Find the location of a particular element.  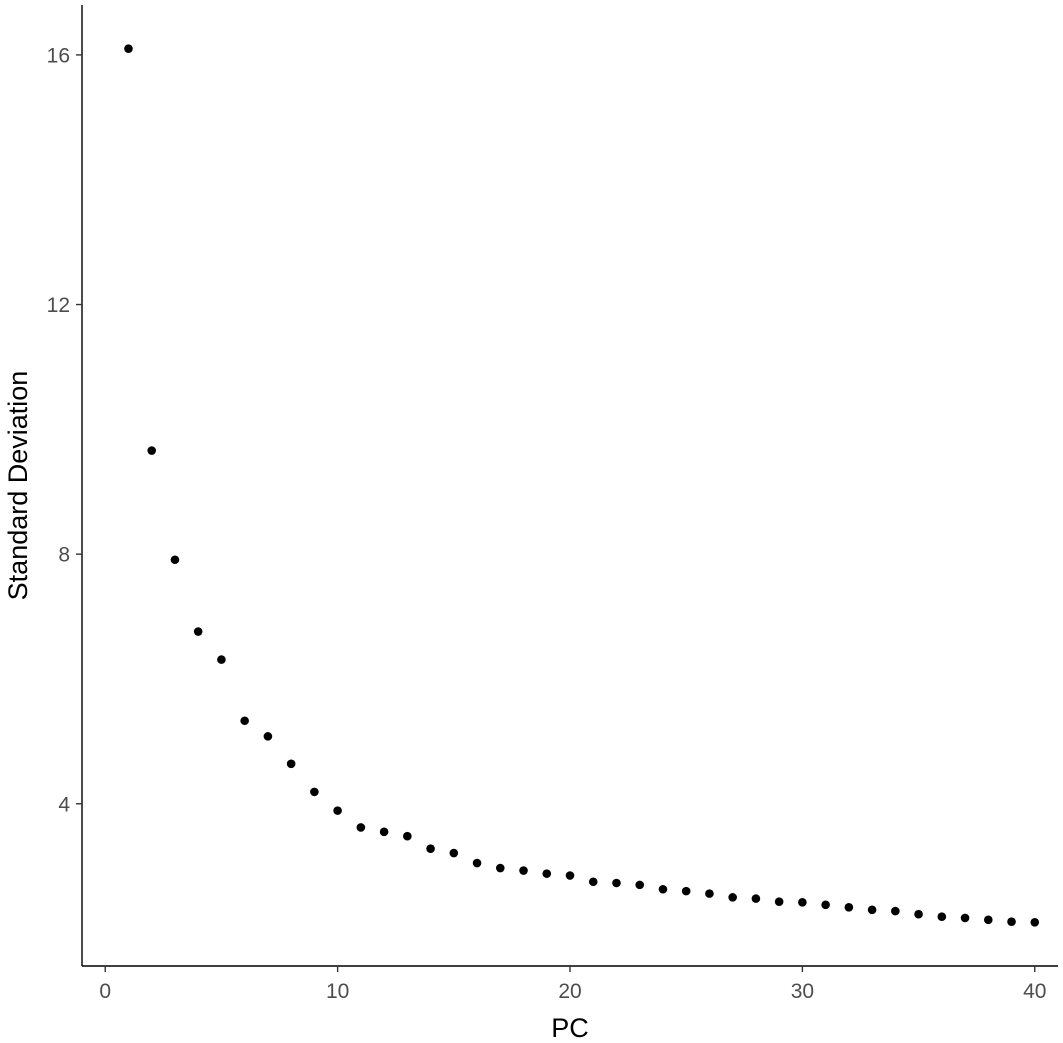

x-axis-title: PC is located at coordinates (570, 1028).